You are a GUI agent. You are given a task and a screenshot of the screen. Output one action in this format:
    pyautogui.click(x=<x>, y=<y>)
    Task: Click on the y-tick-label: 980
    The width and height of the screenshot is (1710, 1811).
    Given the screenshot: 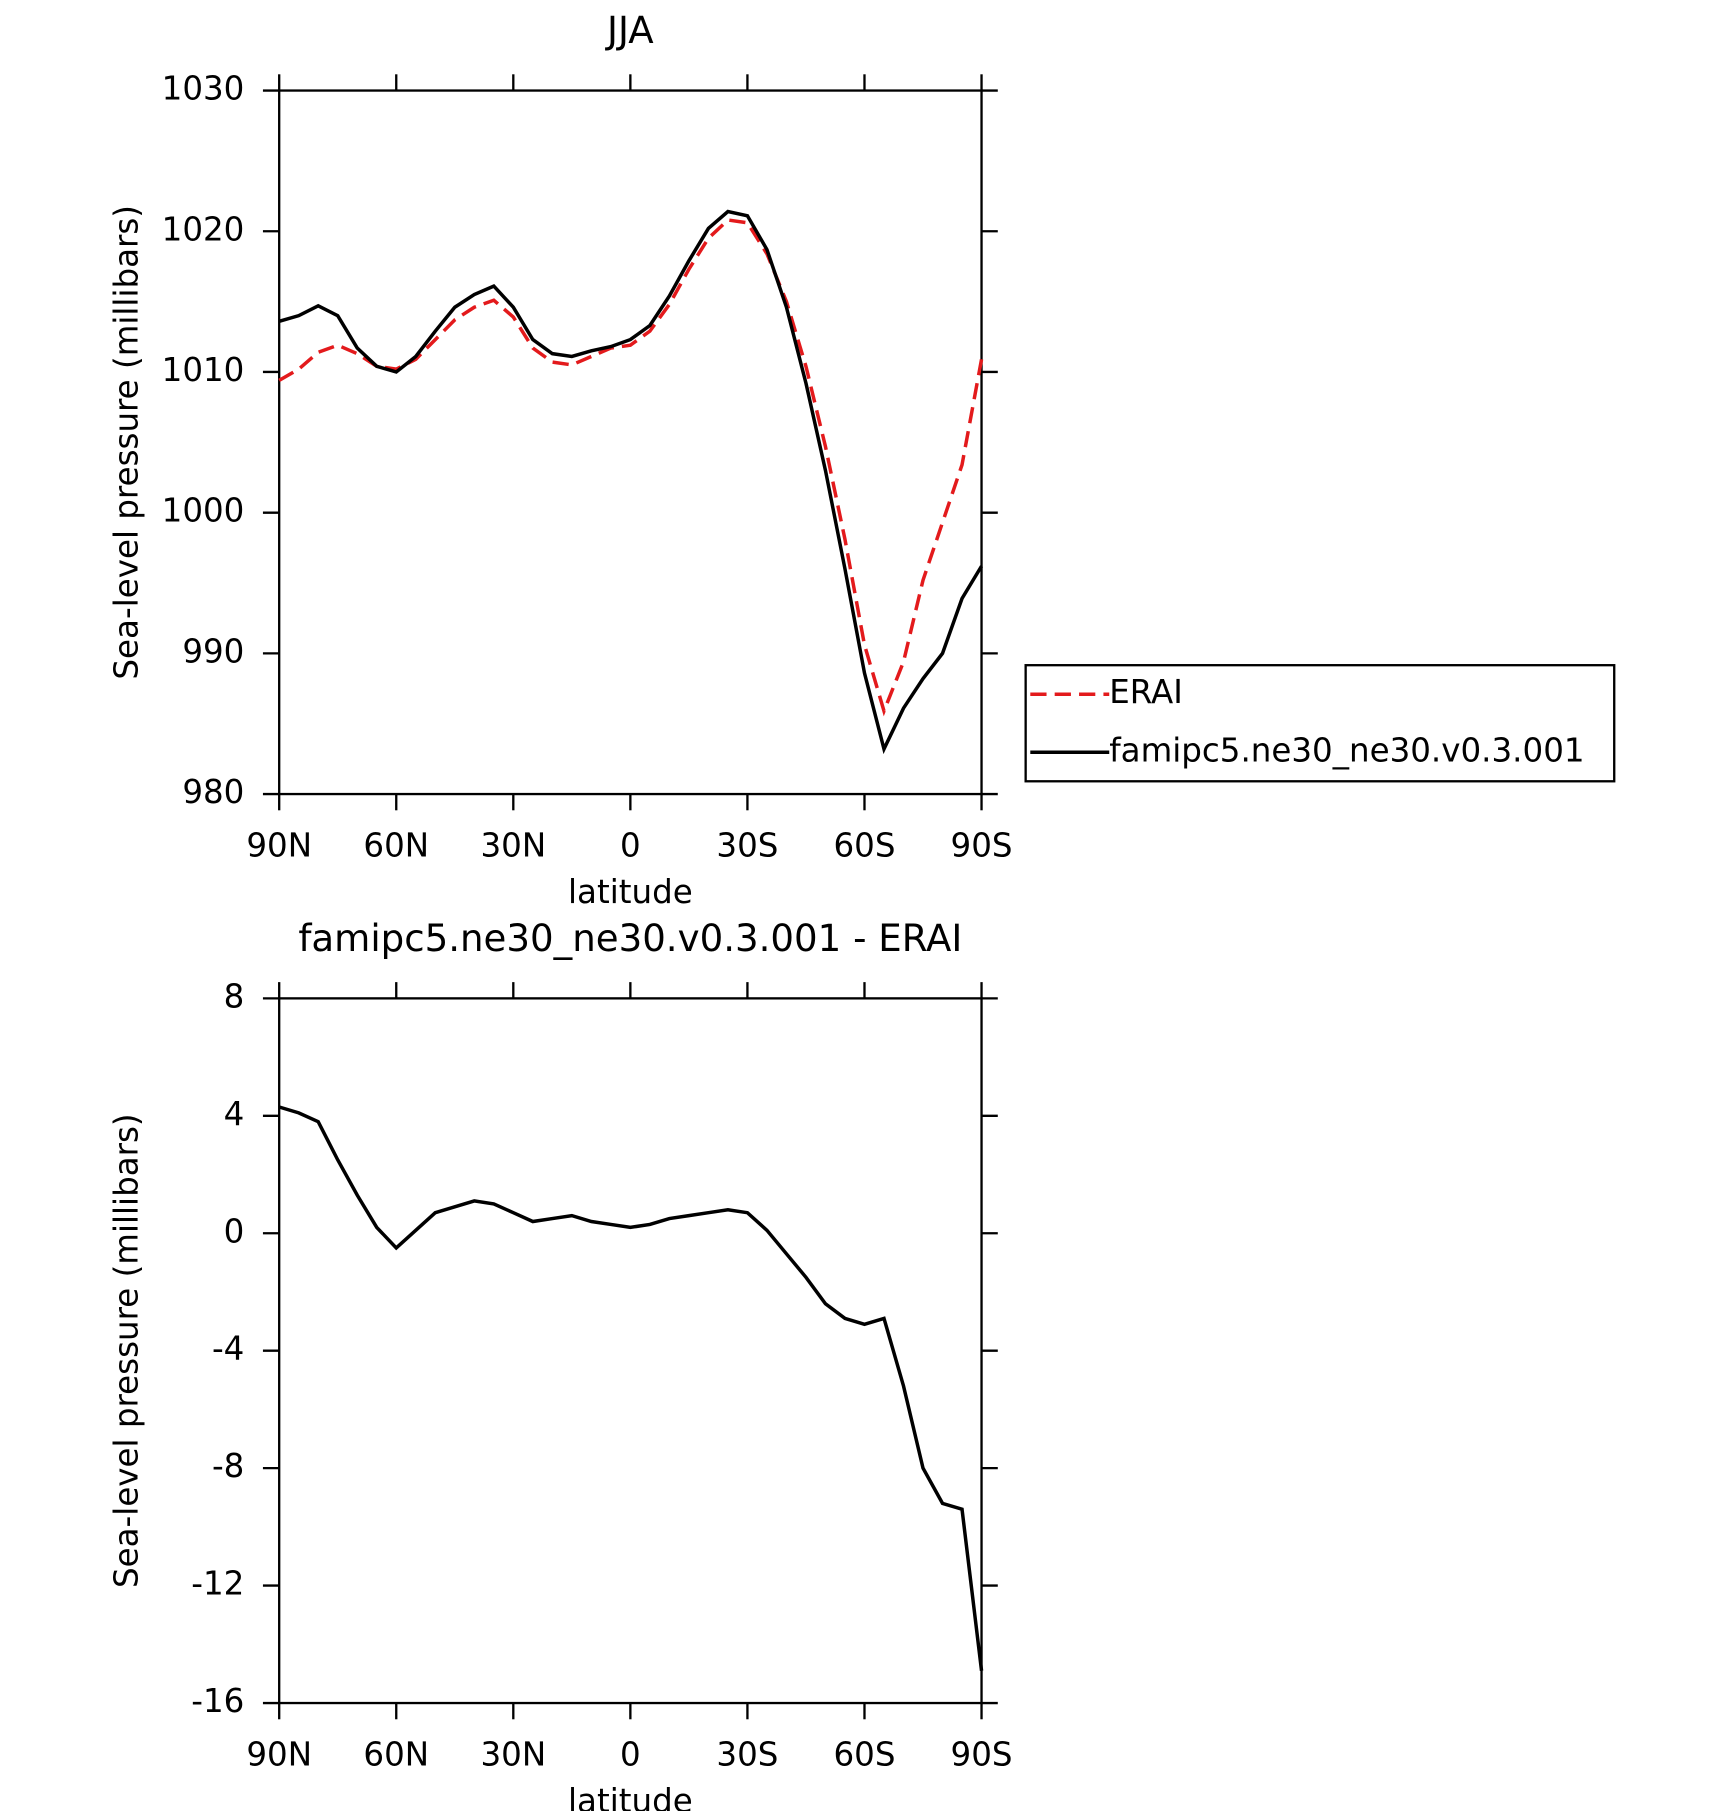 What is the action you would take?
    pyautogui.click(x=213, y=792)
    